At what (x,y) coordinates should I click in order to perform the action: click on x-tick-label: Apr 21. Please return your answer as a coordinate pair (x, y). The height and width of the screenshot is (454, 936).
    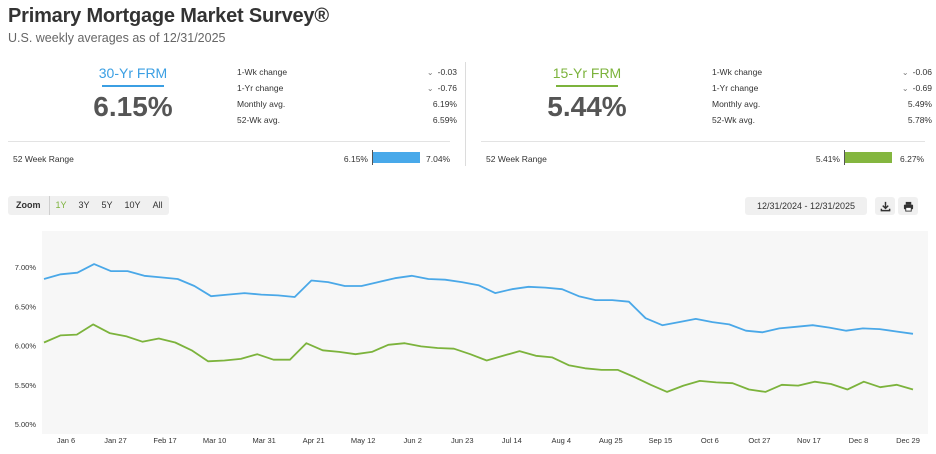
    Looking at the image, I should click on (314, 440).